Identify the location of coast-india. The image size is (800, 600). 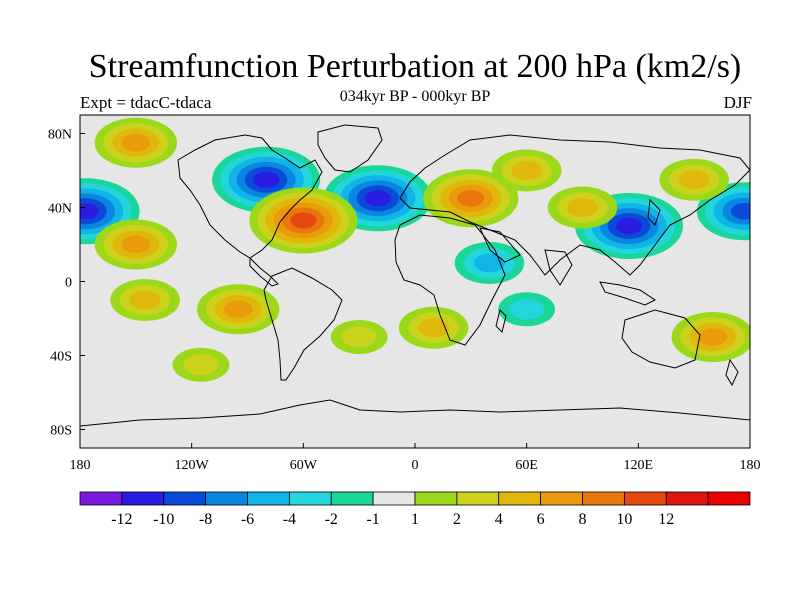
(558, 267).